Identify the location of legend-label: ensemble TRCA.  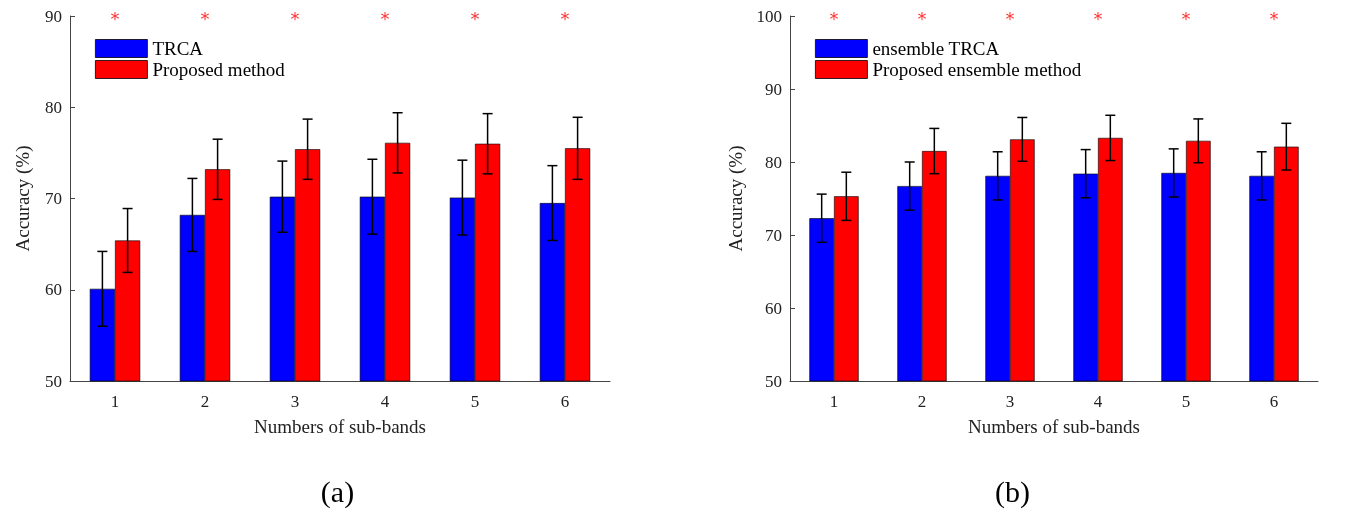
(936, 48).